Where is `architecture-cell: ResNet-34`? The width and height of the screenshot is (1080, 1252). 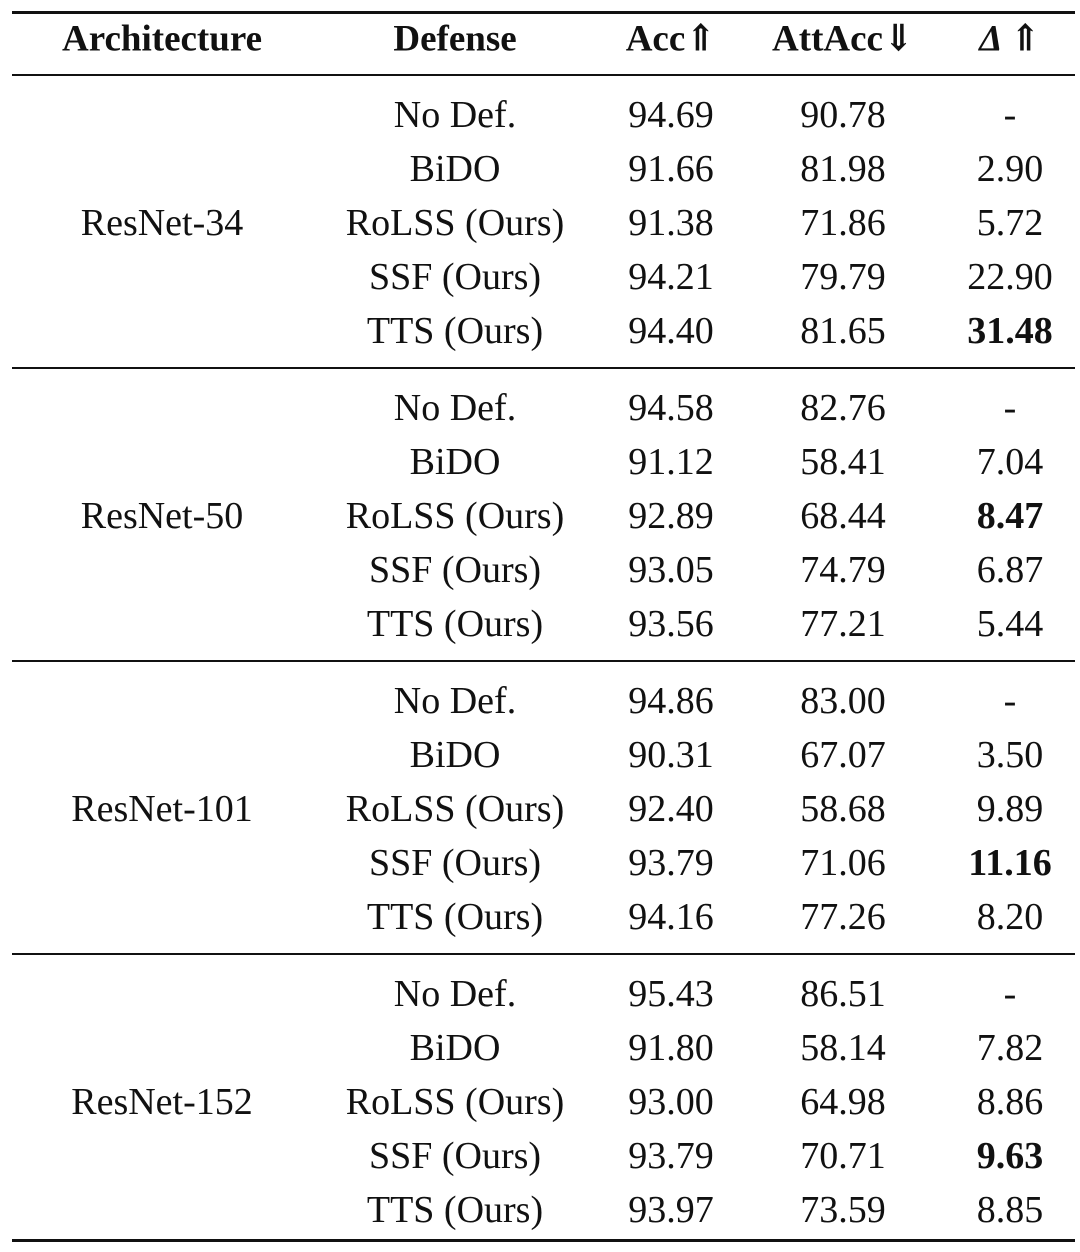 architecture-cell: ResNet-34 is located at coordinates (162, 223).